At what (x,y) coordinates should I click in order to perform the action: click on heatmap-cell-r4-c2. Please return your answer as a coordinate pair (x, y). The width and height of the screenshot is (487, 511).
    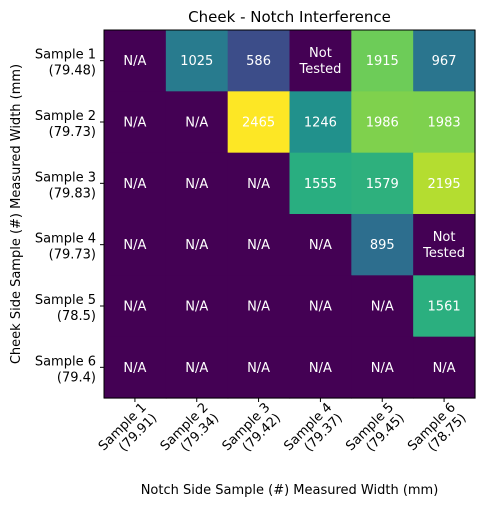
    Looking at the image, I should click on (197, 245).